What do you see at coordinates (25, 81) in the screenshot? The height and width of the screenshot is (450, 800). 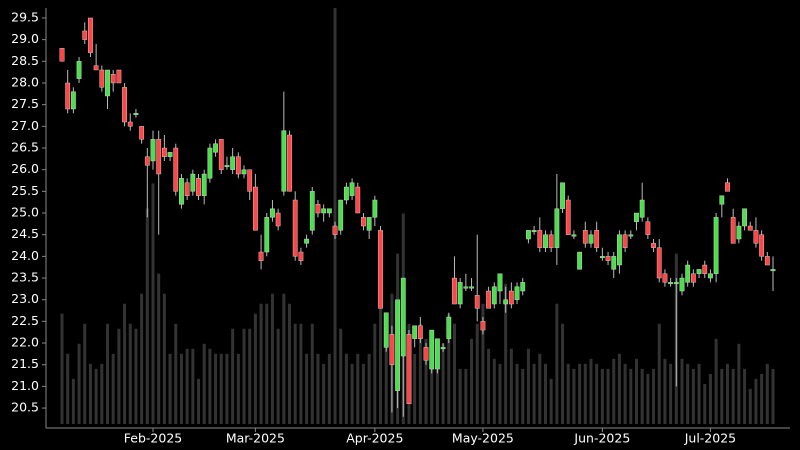 I see `y-tick-label: 28.0` at bounding box center [25, 81].